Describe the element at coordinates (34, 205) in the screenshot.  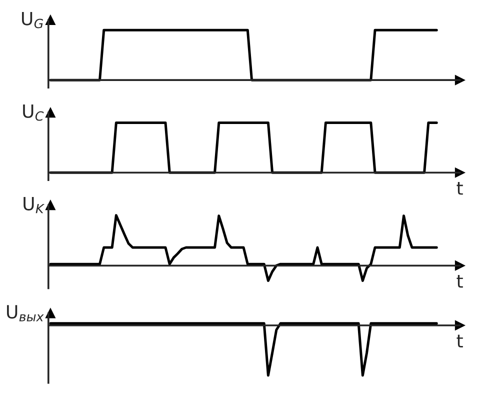
I see `y-axis-title: U$_{K}$` at that location.